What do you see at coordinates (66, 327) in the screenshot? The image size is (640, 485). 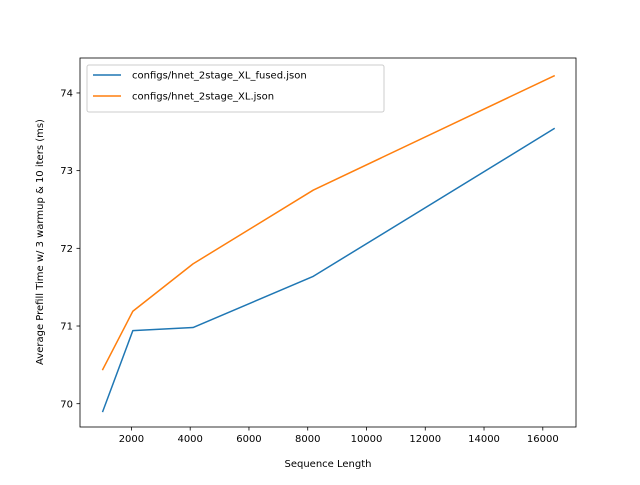 I see `y-tick-label: 71` at bounding box center [66, 327].